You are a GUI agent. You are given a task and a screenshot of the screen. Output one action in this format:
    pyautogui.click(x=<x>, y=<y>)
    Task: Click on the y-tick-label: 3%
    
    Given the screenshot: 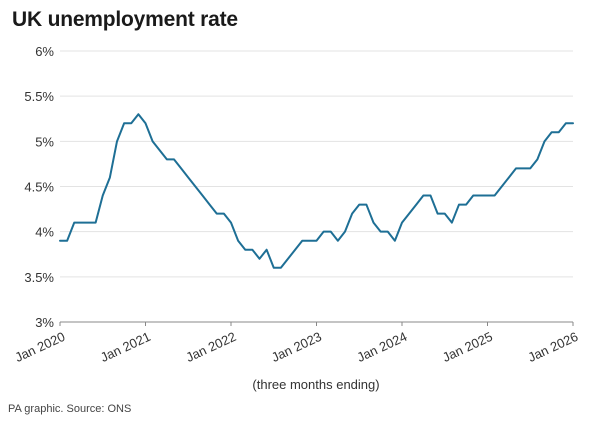 What is the action you would take?
    pyautogui.click(x=44, y=322)
    